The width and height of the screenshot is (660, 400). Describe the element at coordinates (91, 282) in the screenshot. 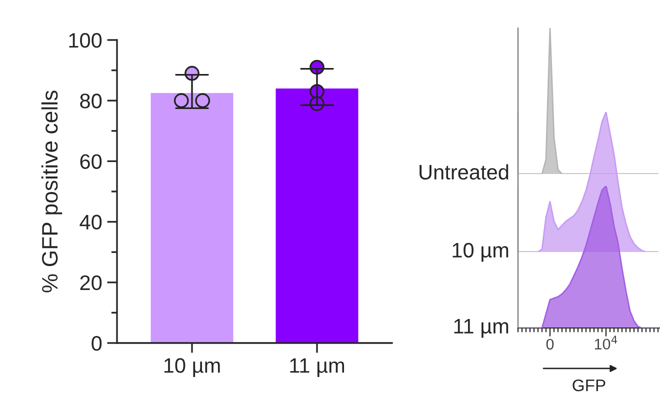

I see `y-tick-label: 20` at that location.